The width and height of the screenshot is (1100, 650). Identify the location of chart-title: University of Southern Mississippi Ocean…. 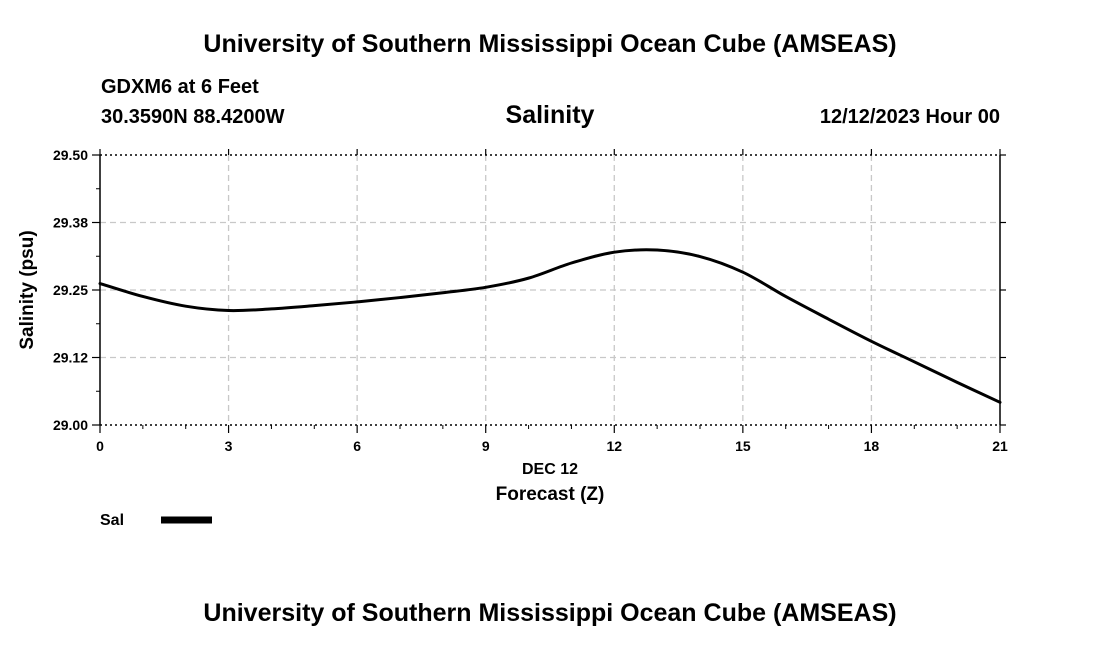
(550, 44).